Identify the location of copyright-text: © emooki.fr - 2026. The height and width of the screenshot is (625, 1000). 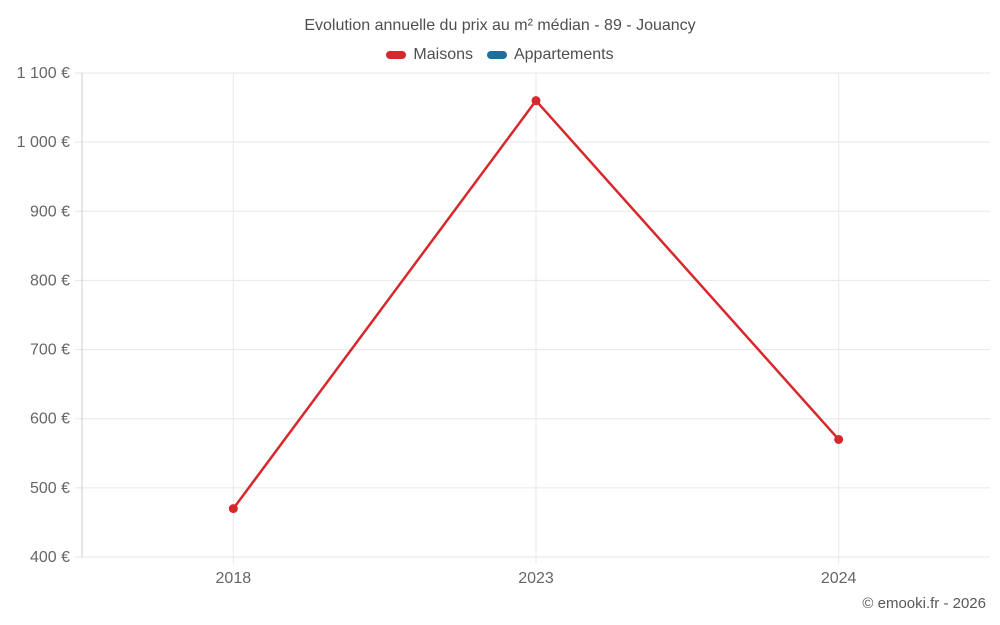
(924, 603).